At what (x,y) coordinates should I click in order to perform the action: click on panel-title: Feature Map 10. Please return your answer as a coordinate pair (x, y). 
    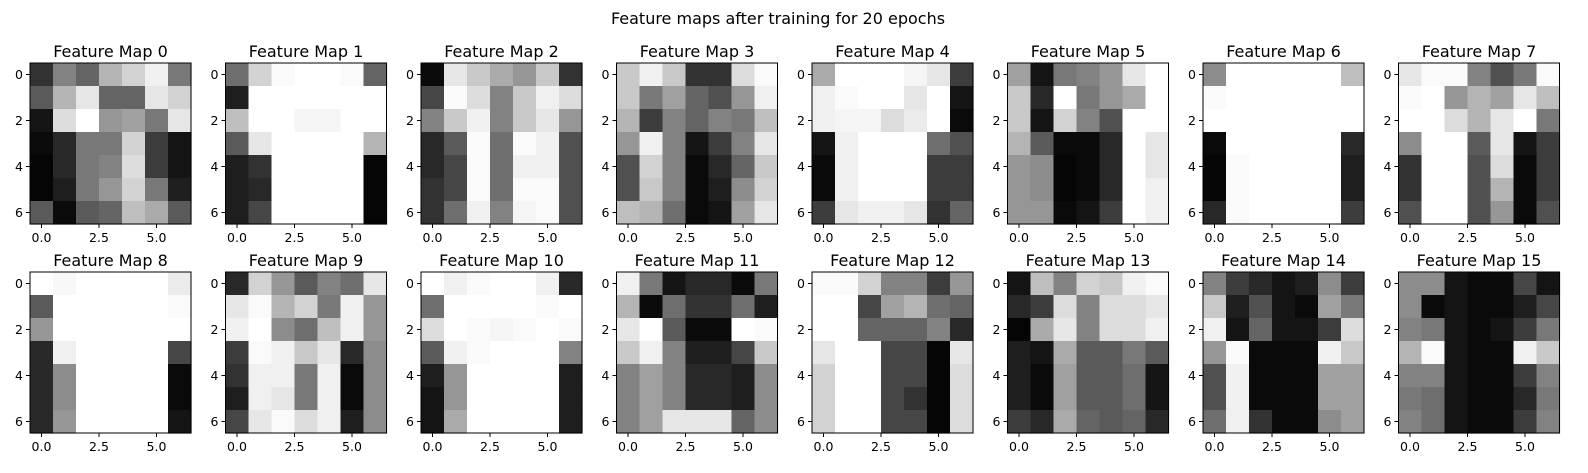
    Looking at the image, I should click on (501, 260).